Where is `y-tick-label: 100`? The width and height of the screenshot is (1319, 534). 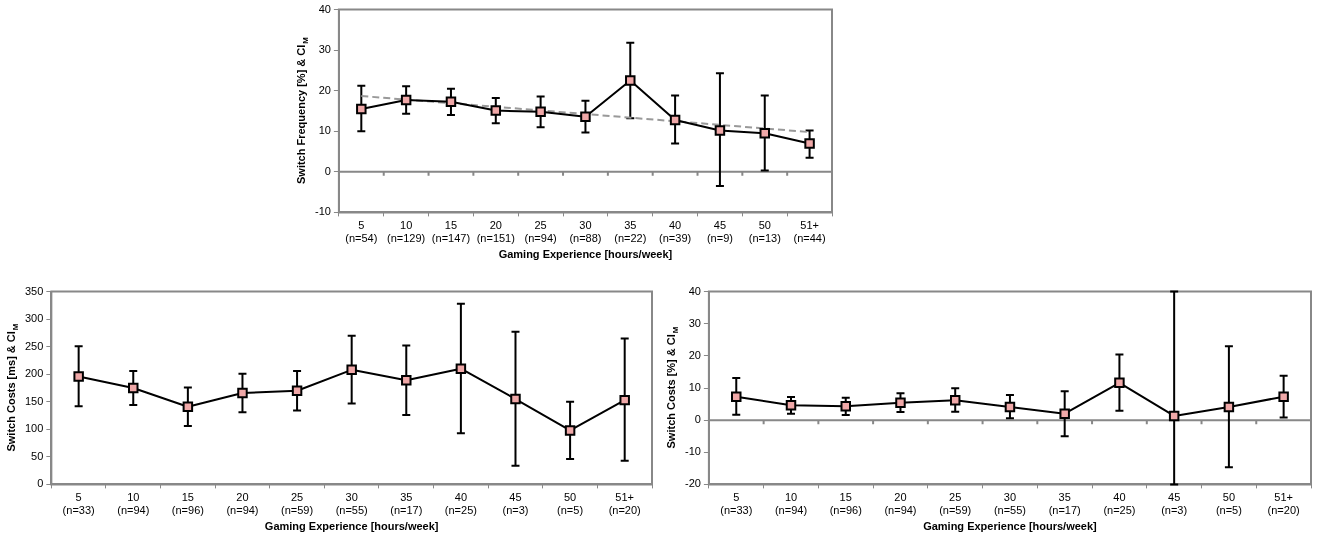 y-tick-label: 100 is located at coordinates (34, 428).